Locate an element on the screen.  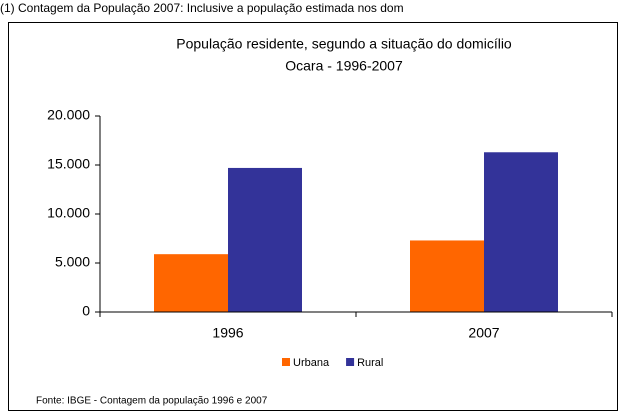
x-tick-label: 1996 is located at coordinates (227, 333).